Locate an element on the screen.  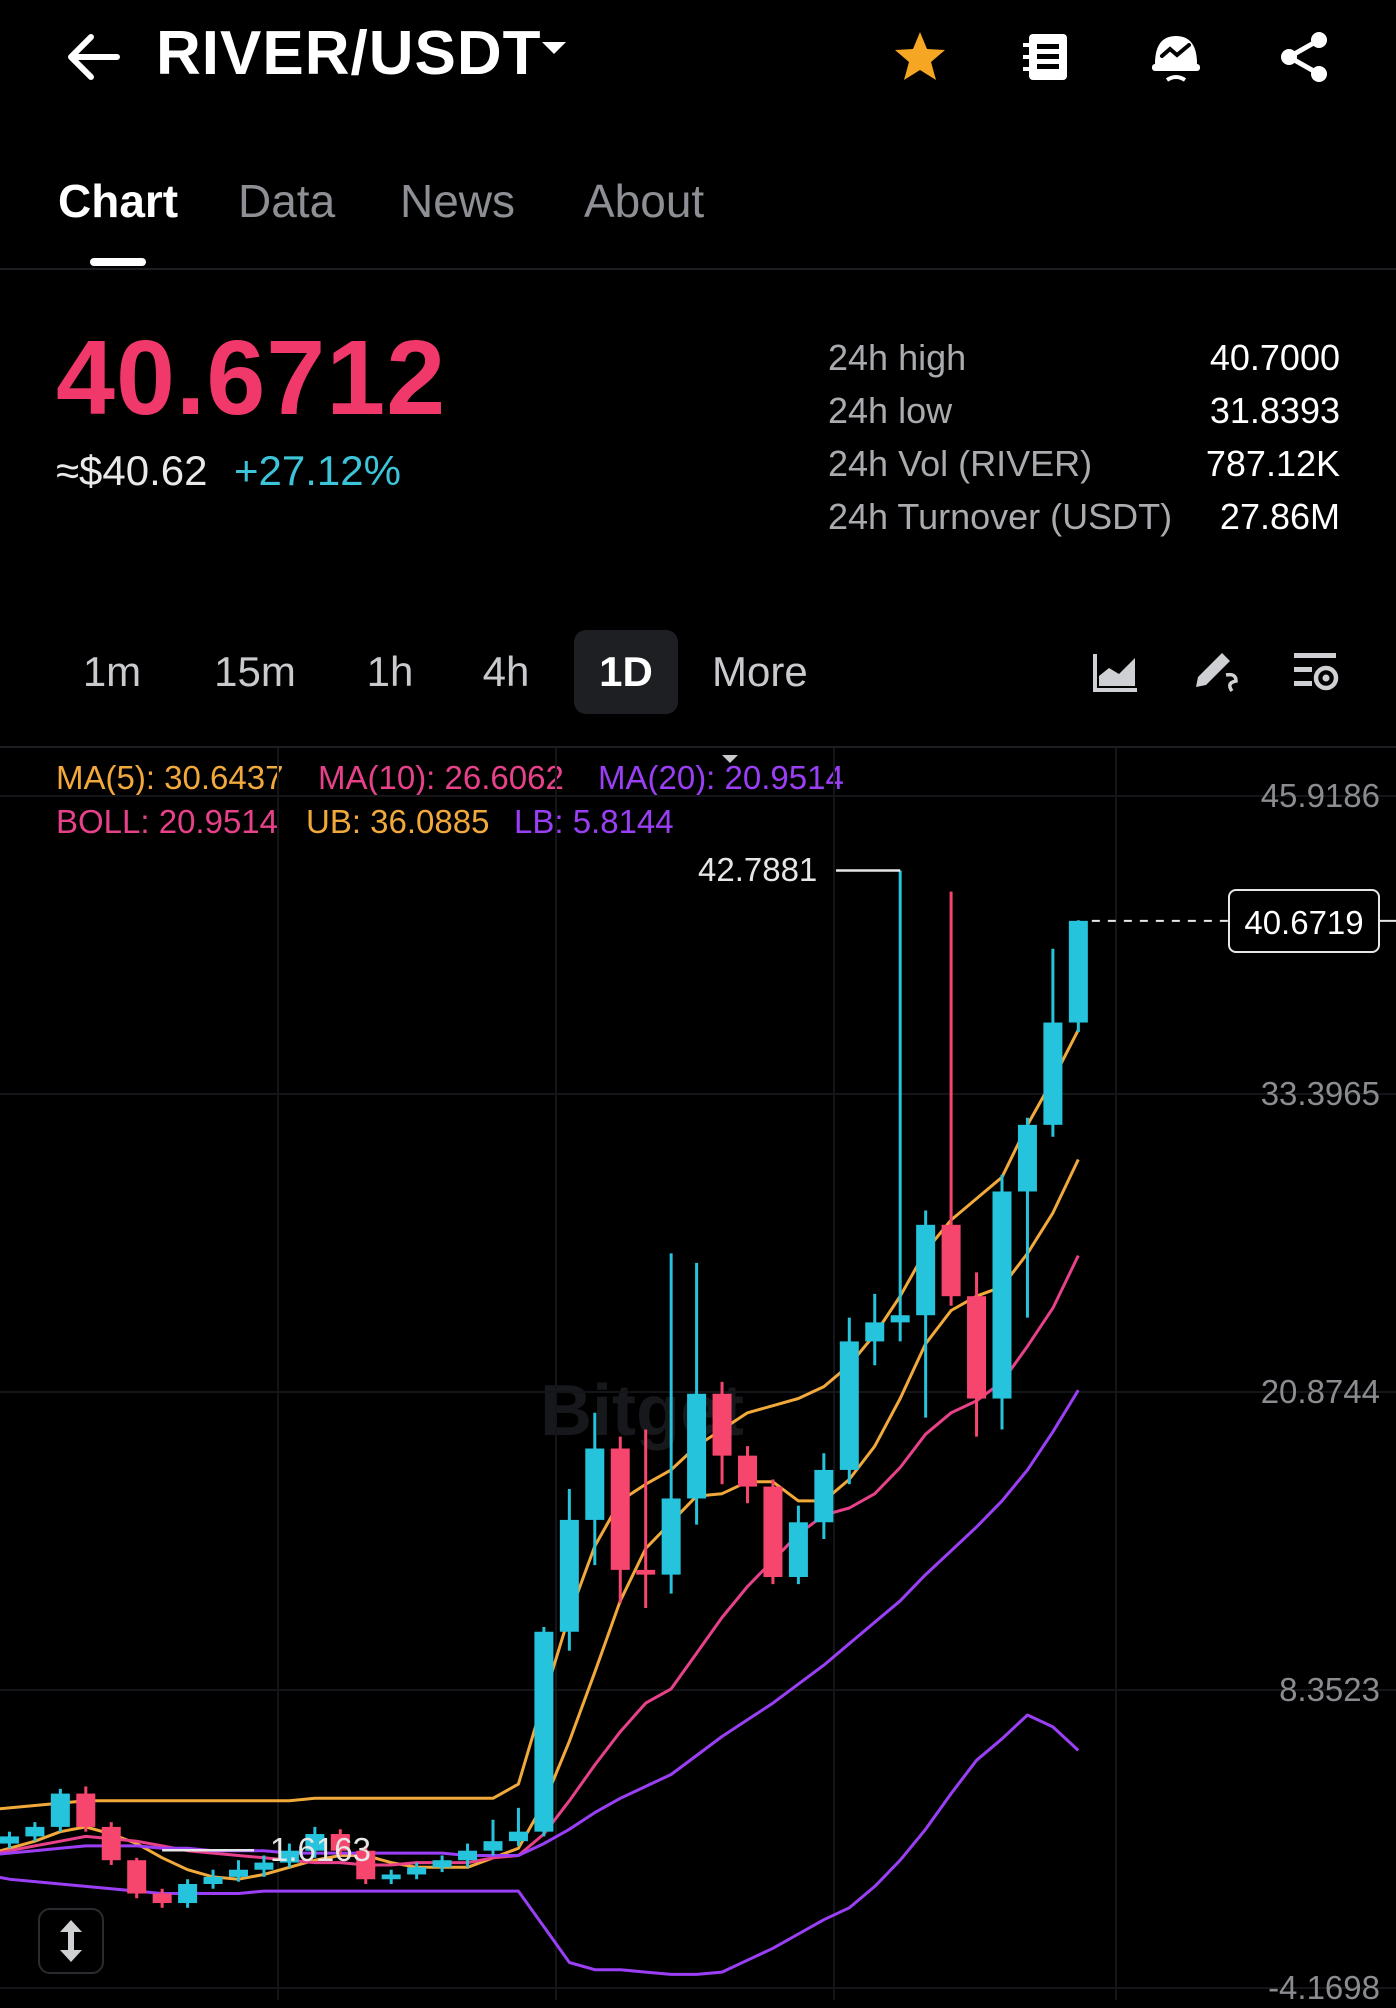
stat-label-24h-vol: 24h Vol (RIVER) is located at coordinates (960, 463).